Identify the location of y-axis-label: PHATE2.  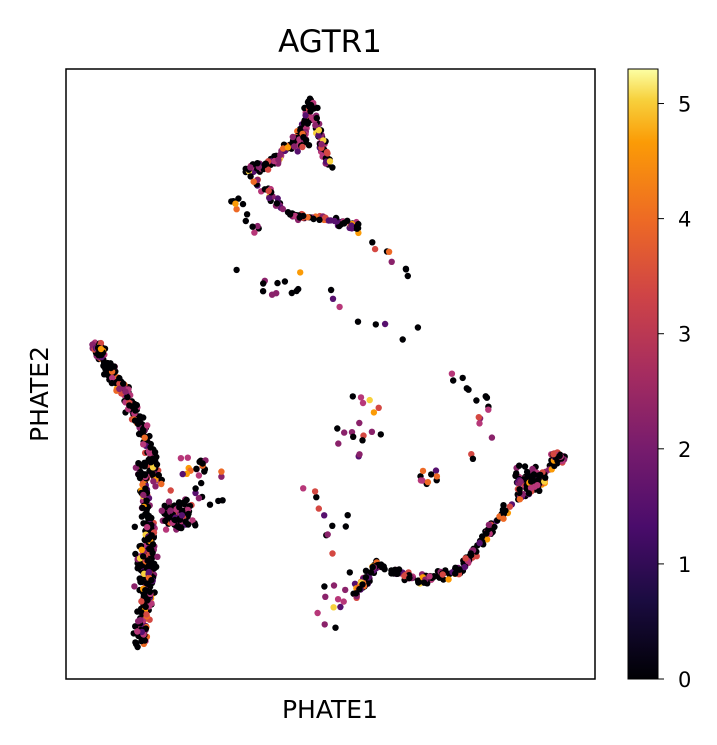
(39, 394).